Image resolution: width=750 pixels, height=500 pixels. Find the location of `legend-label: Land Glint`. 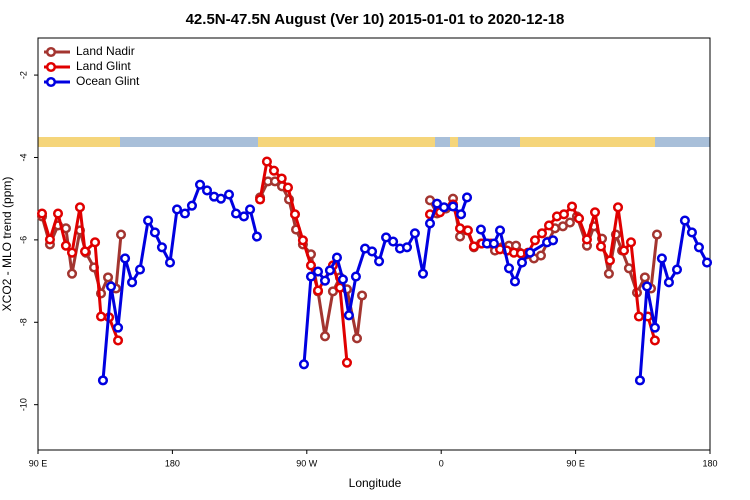

legend-label: Land Glint is located at coordinates (103, 66).